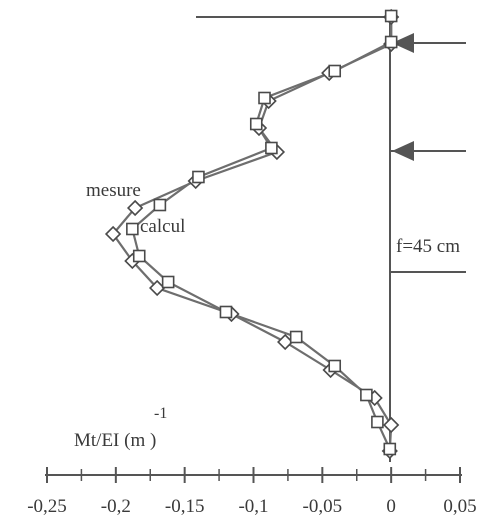 This screenshot has width=501, height=526. What do you see at coordinates (459, 506) in the screenshot?
I see `x-tick-label: 0,05` at bounding box center [459, 506].